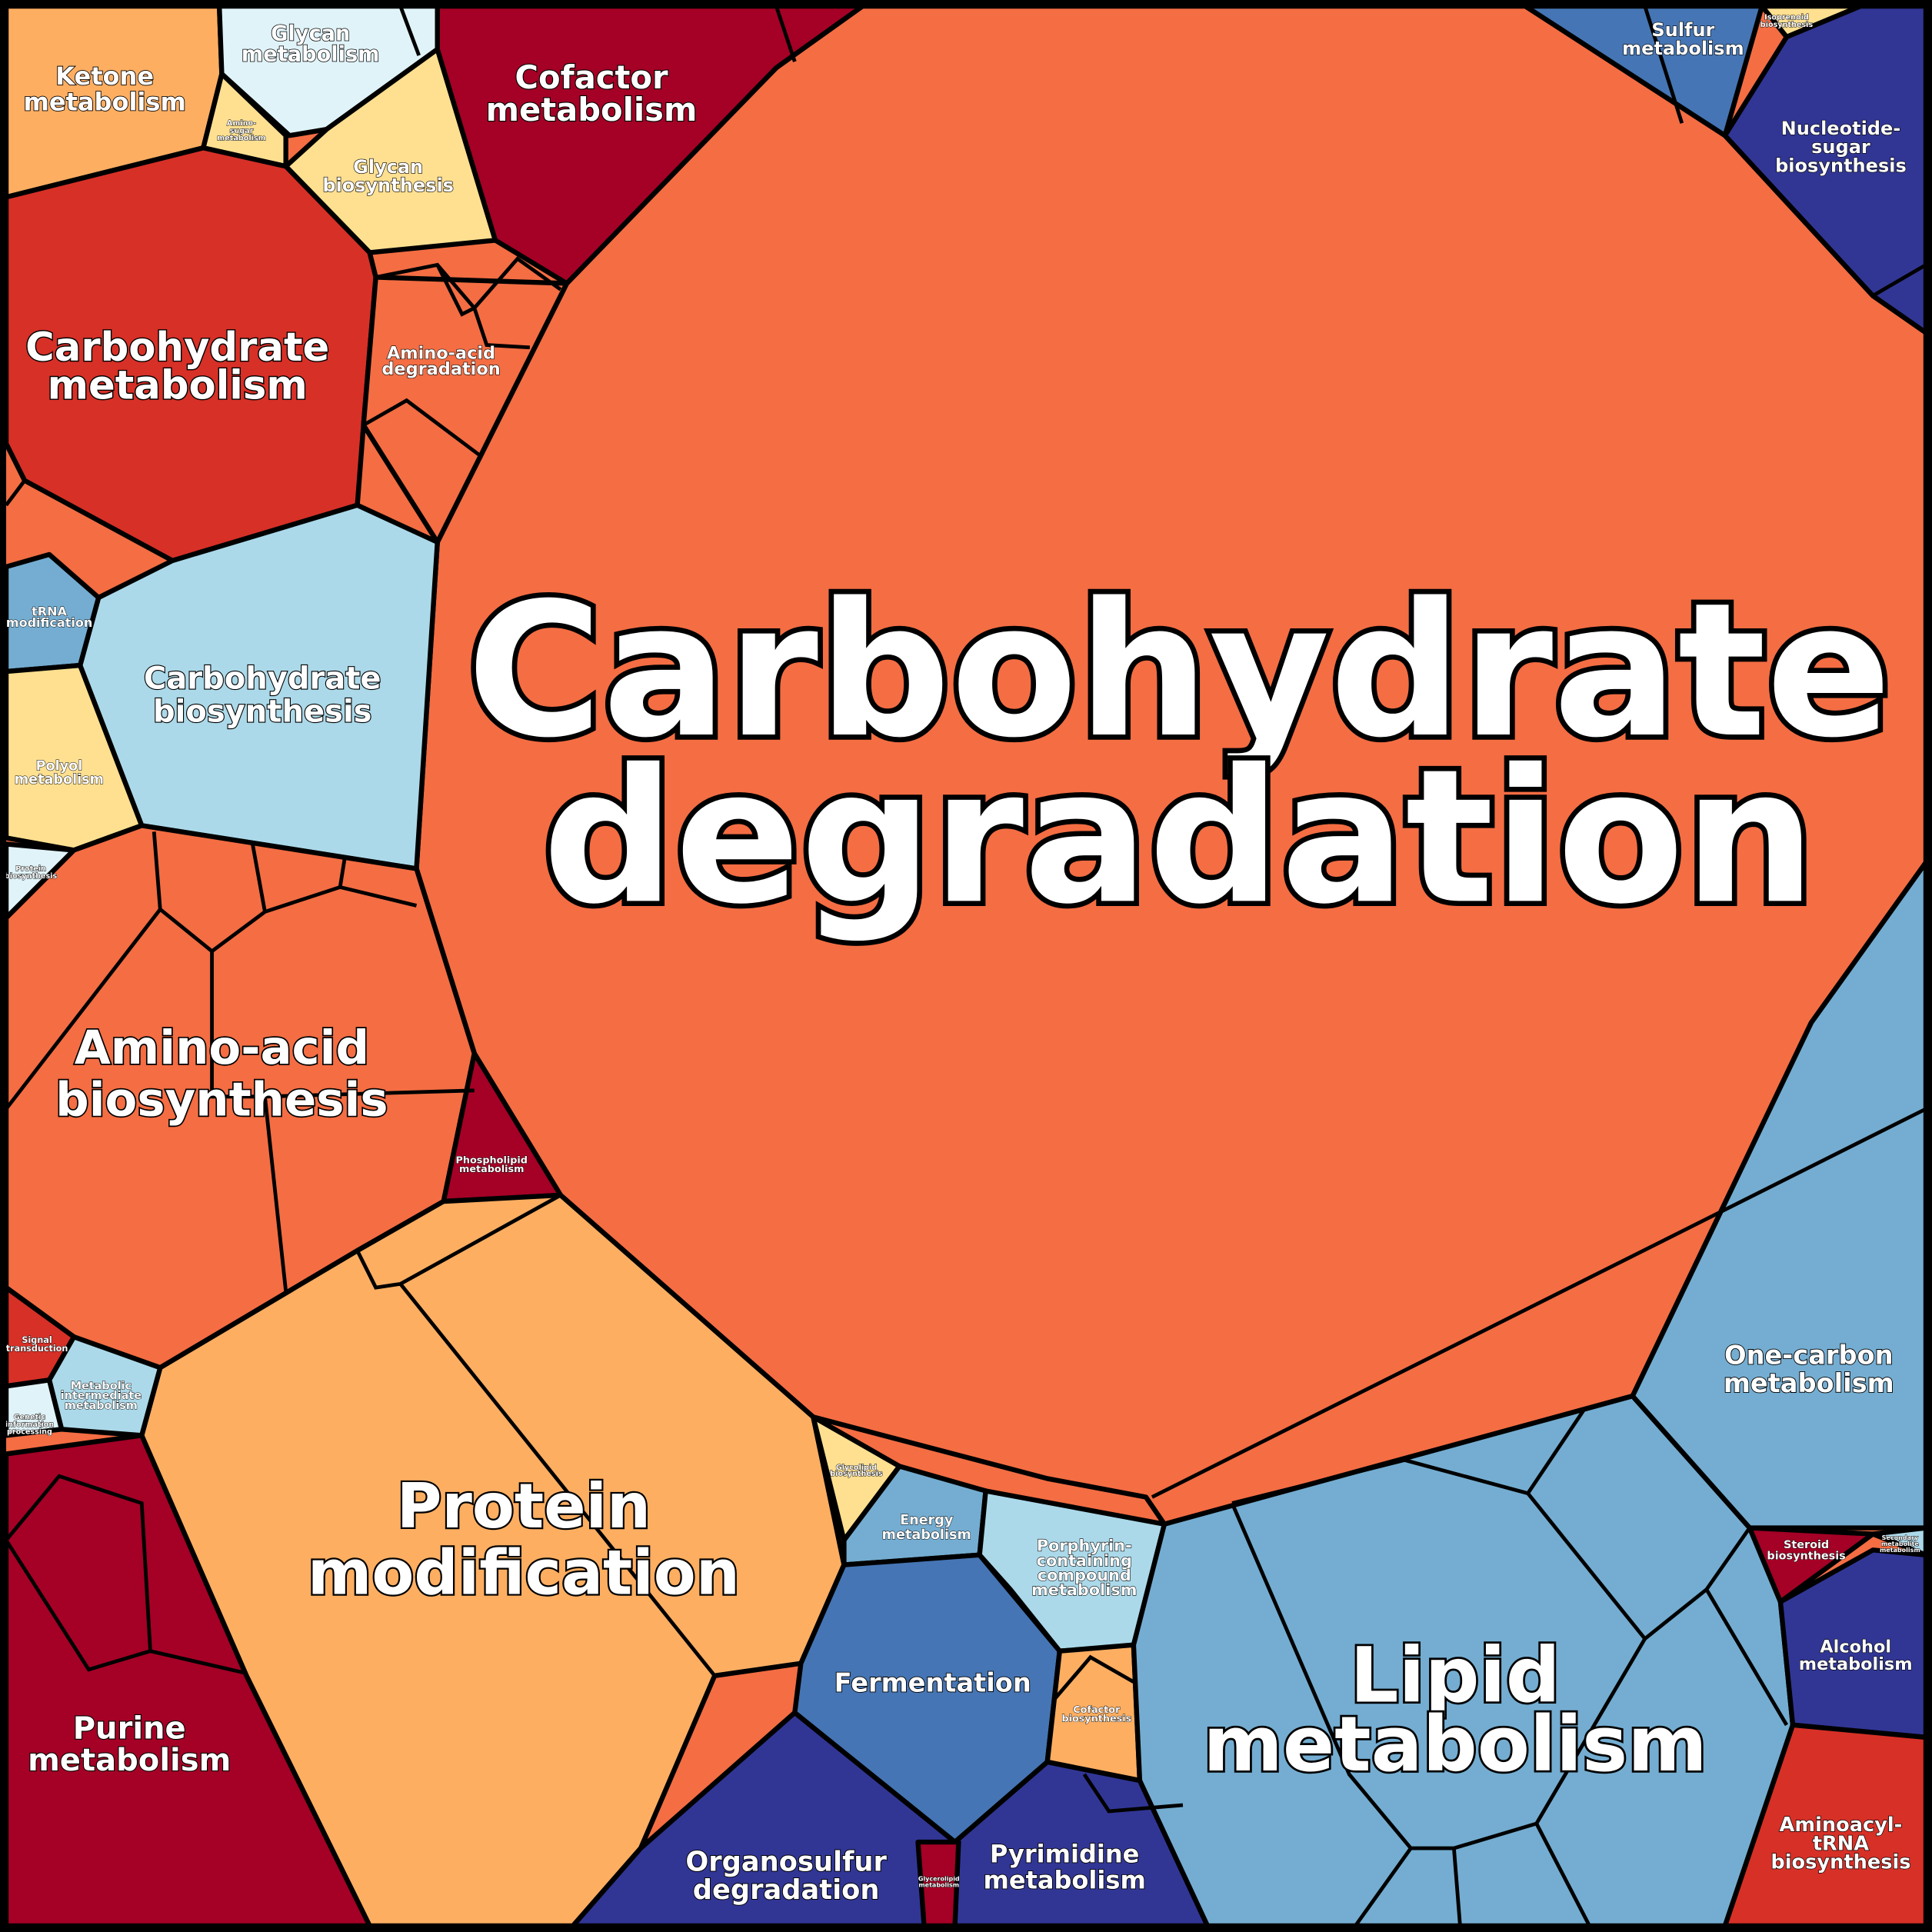  What do you see at coordinates (129, 1728) in the screenshot?
I see `cell-label: Purine` at bounding box center [129, 1728].